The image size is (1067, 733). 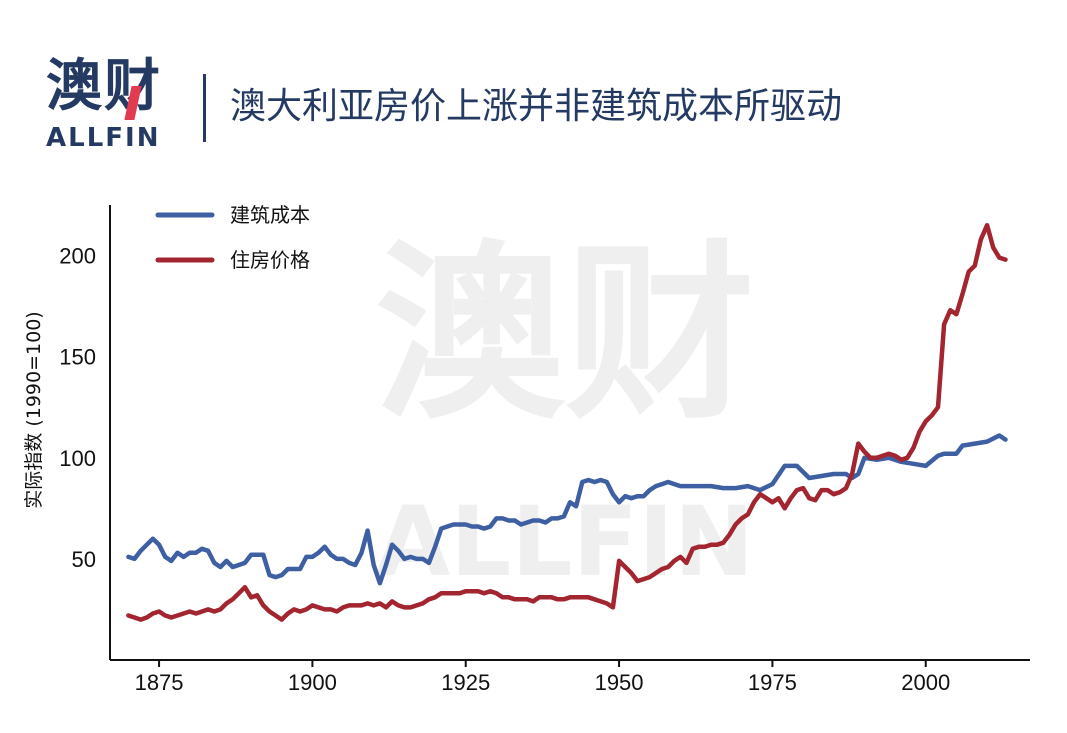 What do you see at coordinates (84, 559) in the screenshot?
I see `y-tick-label: 50` at bounding box center [84, 559].